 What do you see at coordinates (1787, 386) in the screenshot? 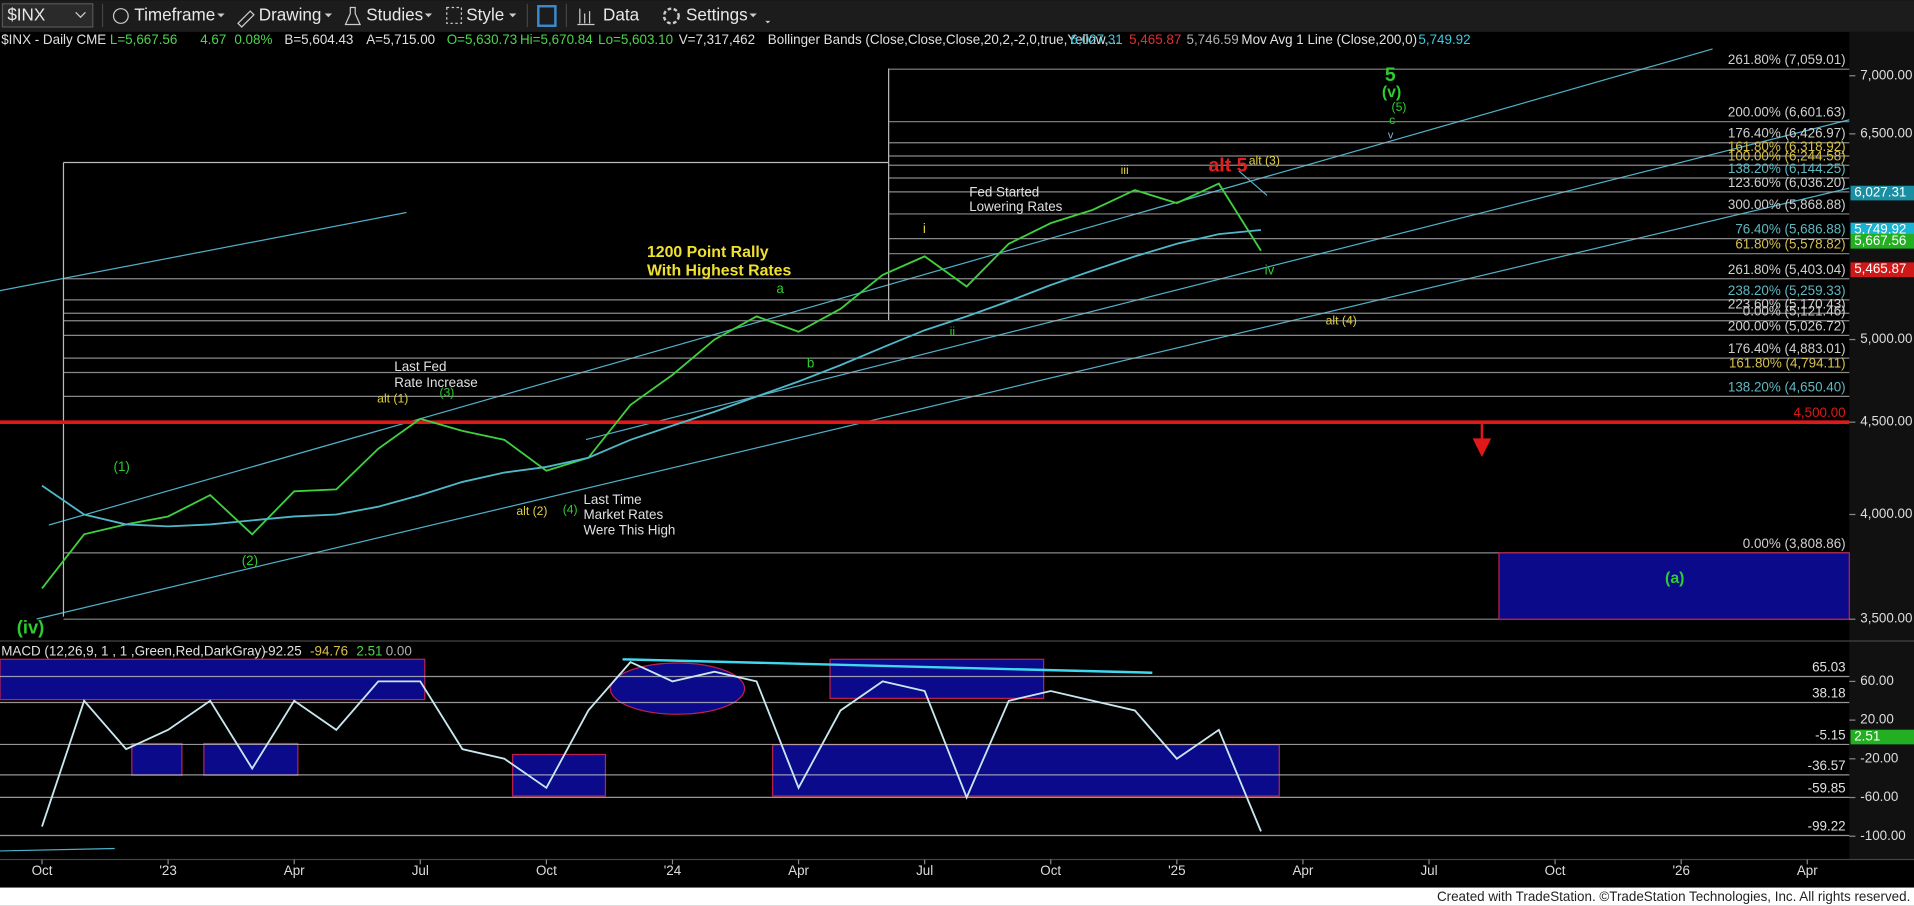
I see `fib-label: 138.20% (4,650.40)` at bounding box center [1787, 386].